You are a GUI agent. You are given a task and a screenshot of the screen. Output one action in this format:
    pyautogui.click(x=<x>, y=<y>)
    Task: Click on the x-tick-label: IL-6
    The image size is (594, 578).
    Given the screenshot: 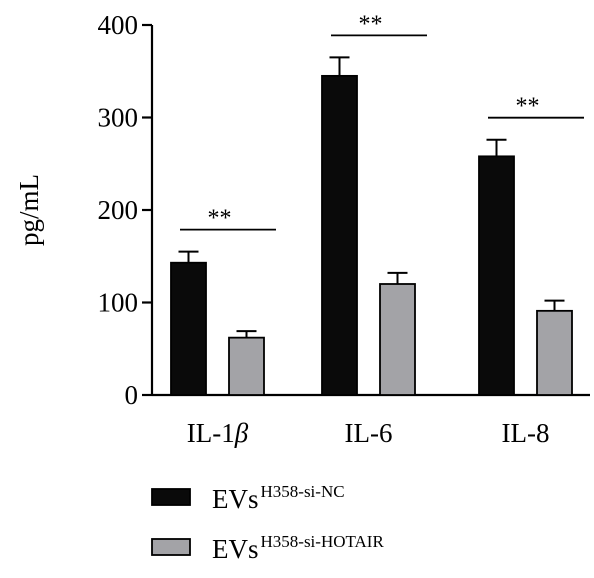 What is the action you would take?
    pyautogui.click(x=369, y=433)
    